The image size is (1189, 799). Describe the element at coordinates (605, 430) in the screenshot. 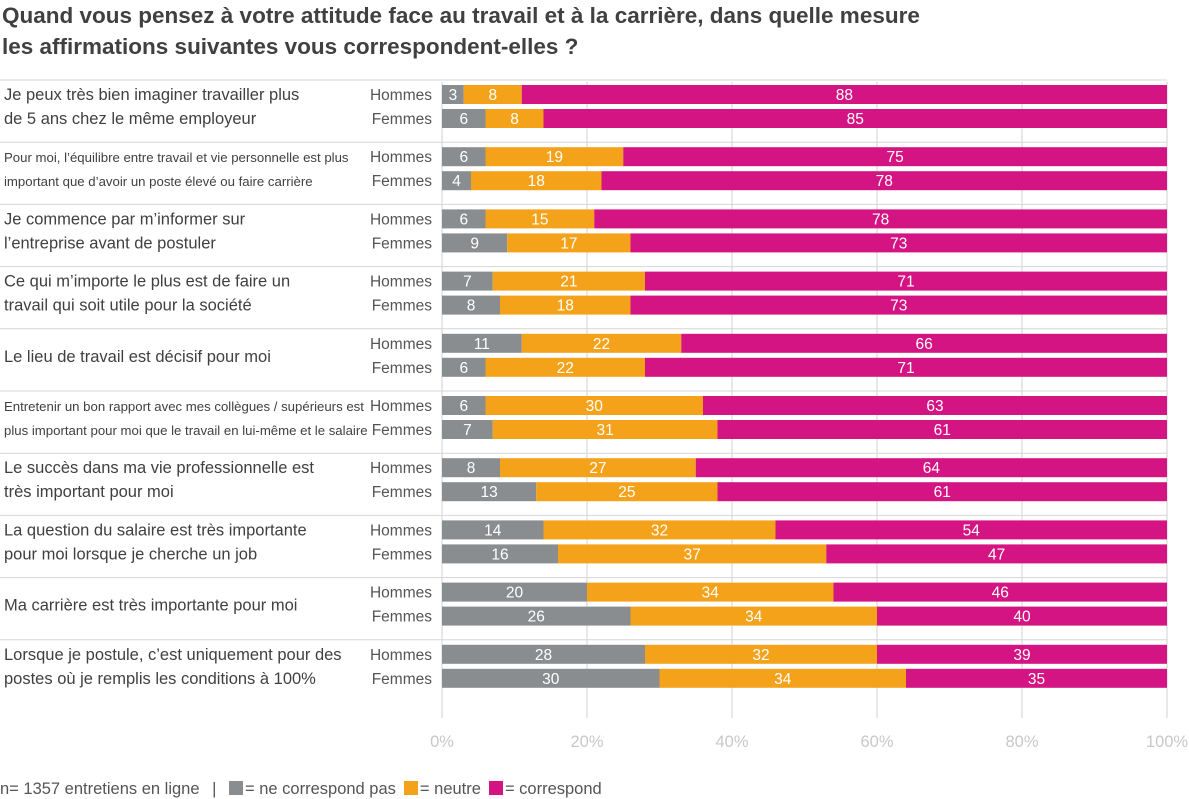

I see `data-label: 31` at that location.